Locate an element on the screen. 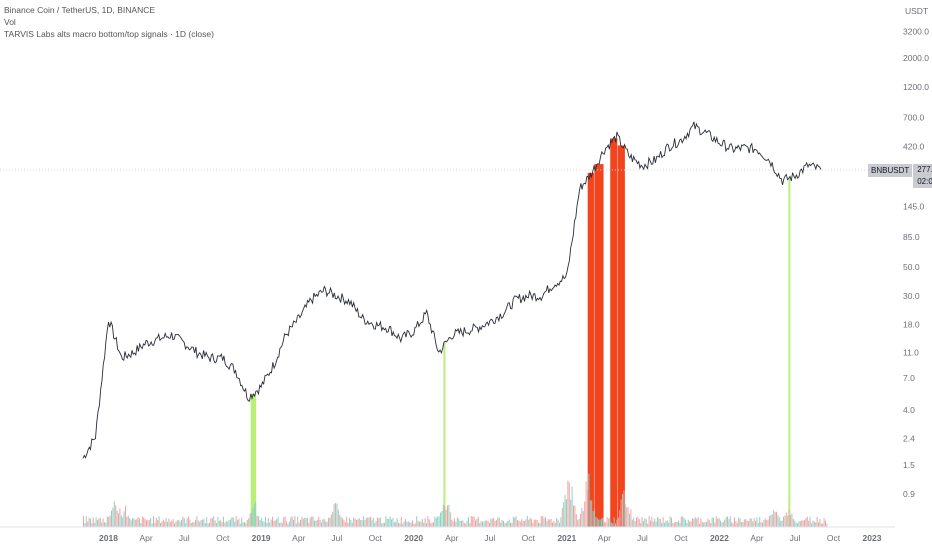 The width and height of the screenshot is (932, 550). bottom-signal-bar is located at coordinates (789, 352).